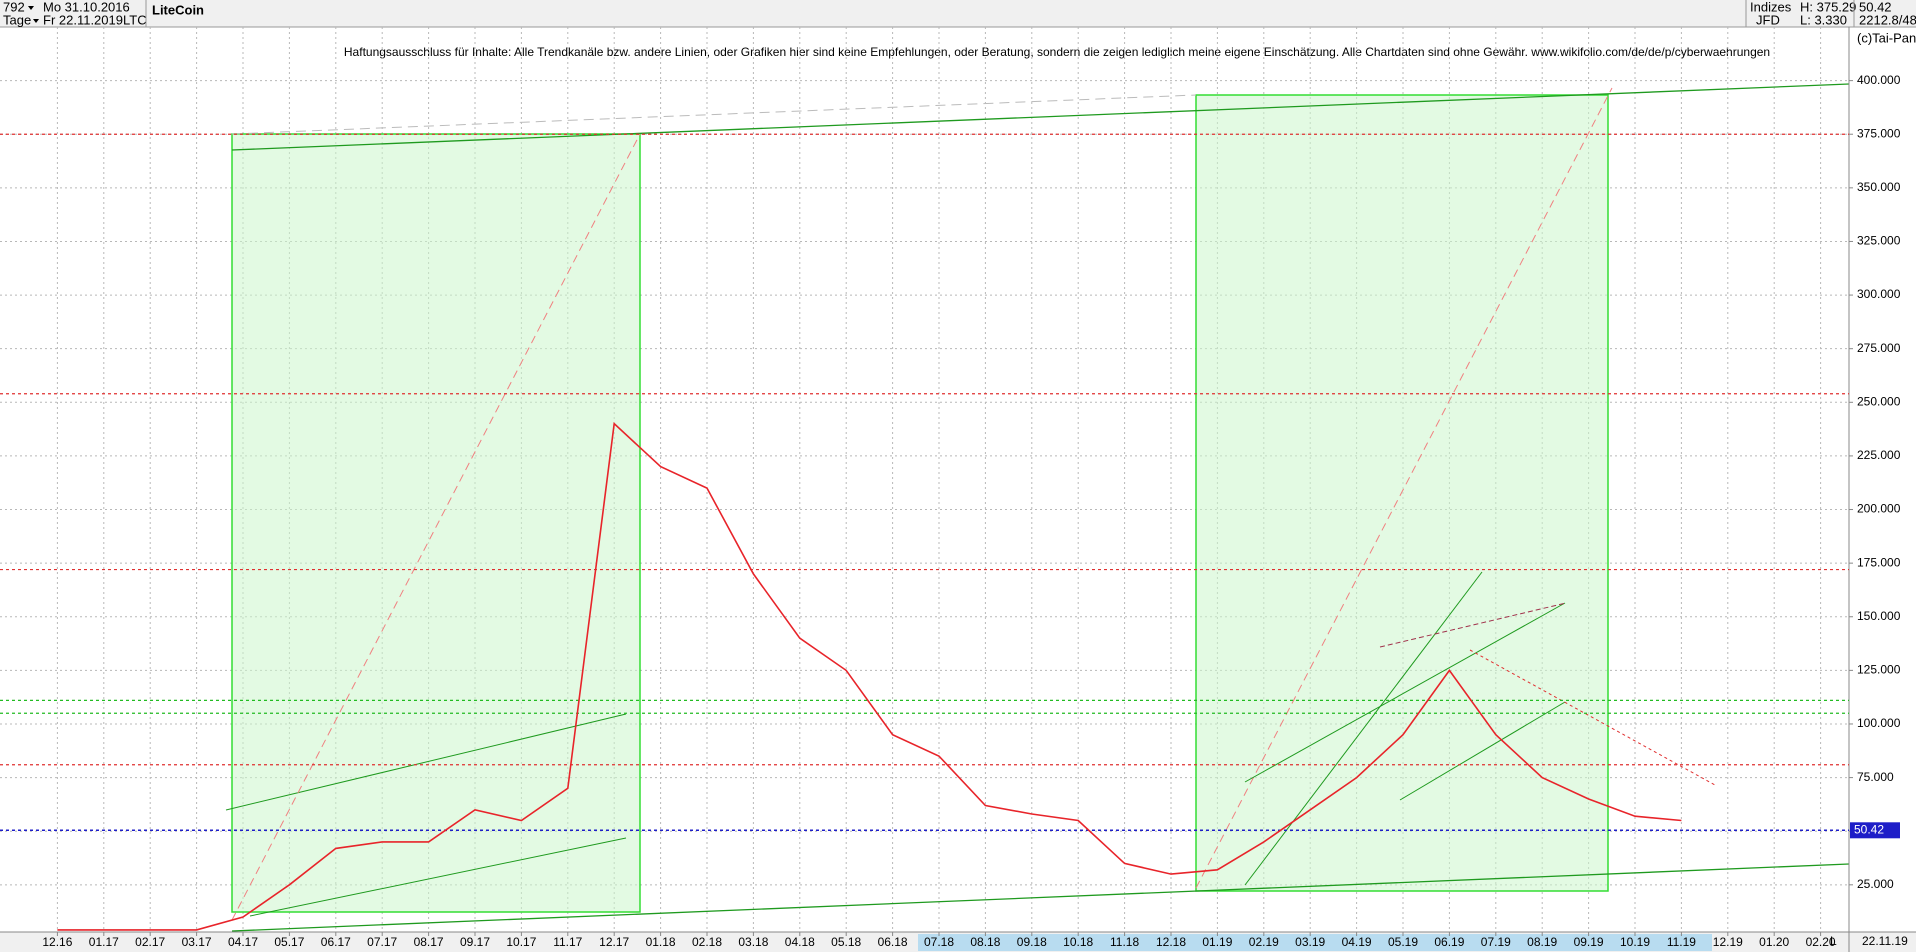 The width and height of the screenshot is (1916, 952). Describe the element at coordinates (1357, 942) in the screenshot. I see `x-tick-label: 04.19` at that location.